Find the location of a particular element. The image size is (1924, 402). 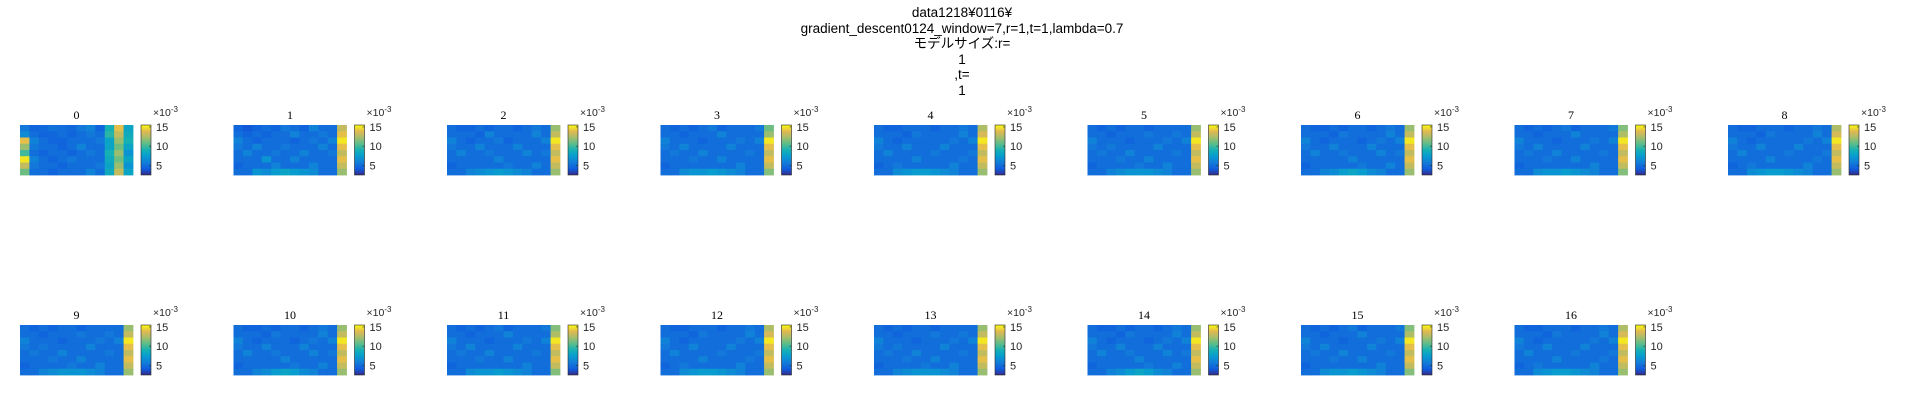

colorbar-tick-label: 10 is located at coordinates (1230, 347).